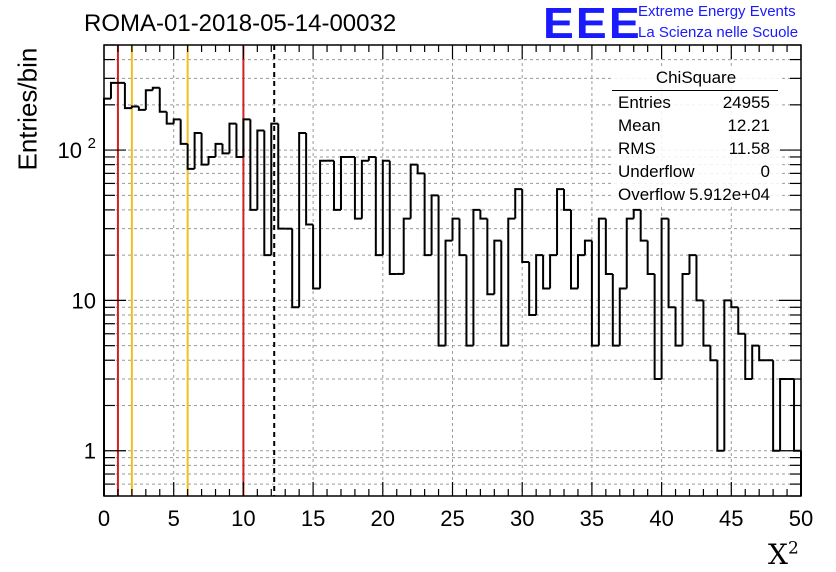  I want to click on logo-subtitle-1: Extreme Energy Events, so click(717, 11).